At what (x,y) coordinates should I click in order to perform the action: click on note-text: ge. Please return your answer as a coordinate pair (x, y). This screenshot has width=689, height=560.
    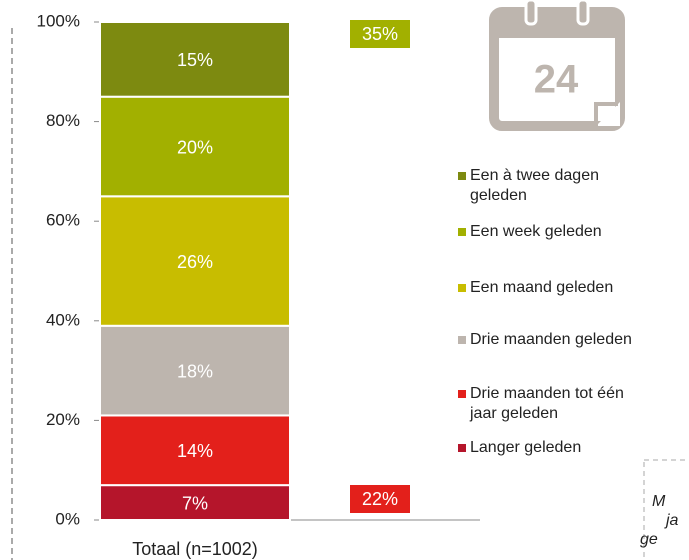
    Looking at the image, I should click on (649, 539).